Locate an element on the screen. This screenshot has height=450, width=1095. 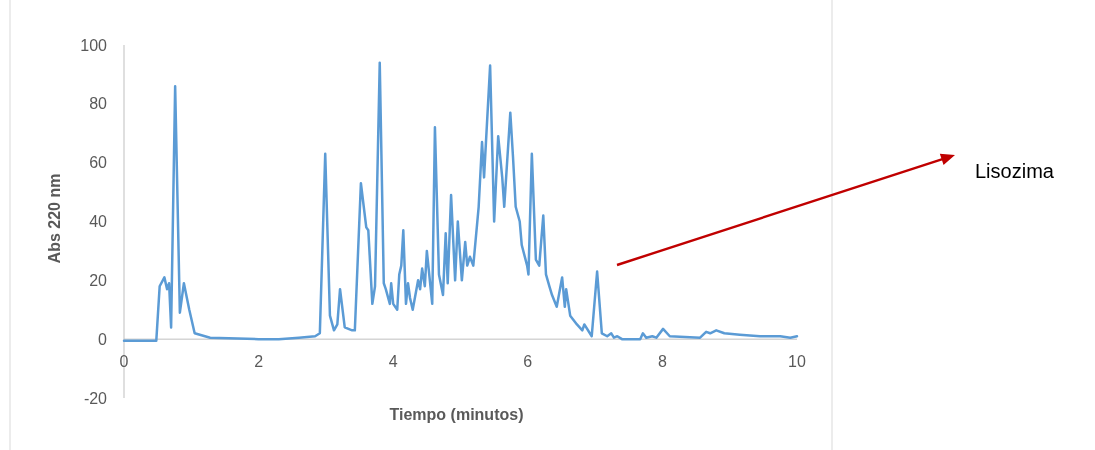
y-tick-label: -20 is located at coordinates (95, 398).